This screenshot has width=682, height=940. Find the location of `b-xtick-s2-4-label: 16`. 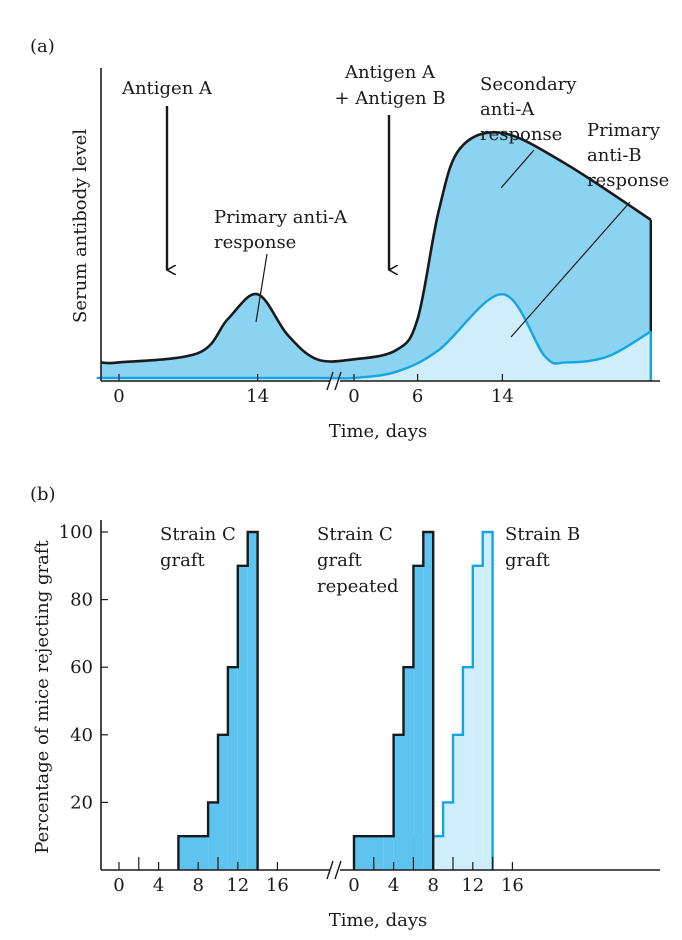

b-xtick-s2-4-label: 16 is located at coordinates (512, 885).